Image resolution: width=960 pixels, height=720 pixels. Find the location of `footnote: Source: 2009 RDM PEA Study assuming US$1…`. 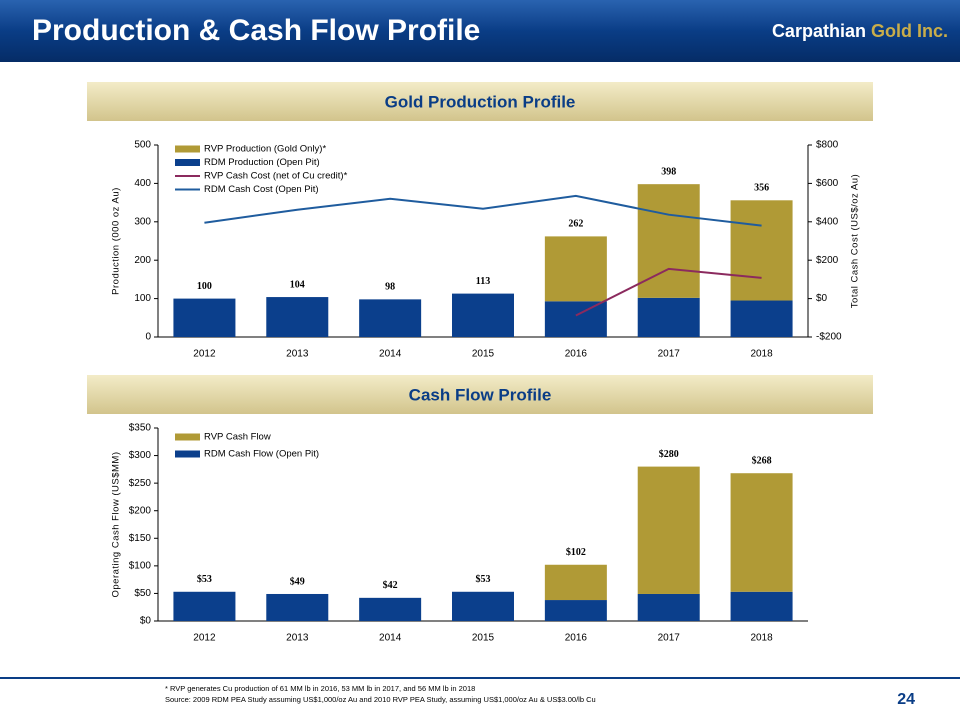

footnote: Source: 2009 RDM PEA Study assuming US$1… is located at coordinates (380, 699).